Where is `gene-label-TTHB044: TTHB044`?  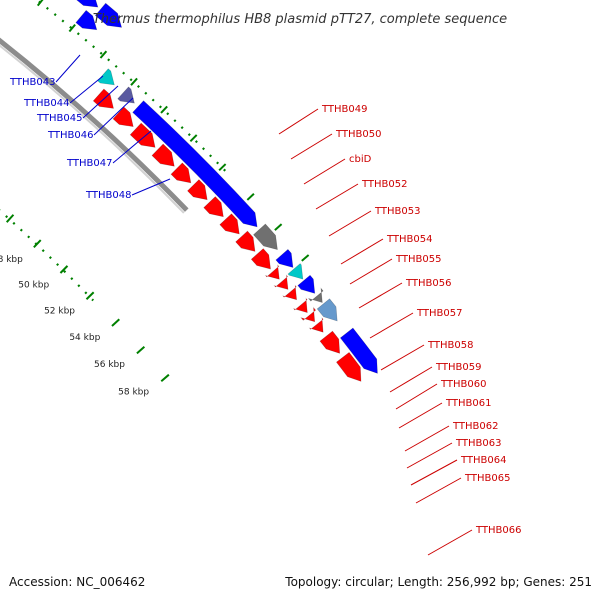 gene-label-TTHB044: TTHB044 is located at coordinates (46, 103).